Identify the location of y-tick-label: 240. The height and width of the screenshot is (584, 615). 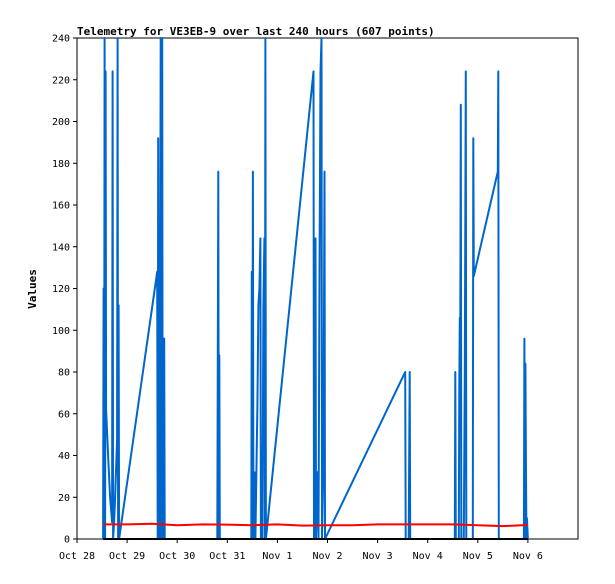
(61, 39).